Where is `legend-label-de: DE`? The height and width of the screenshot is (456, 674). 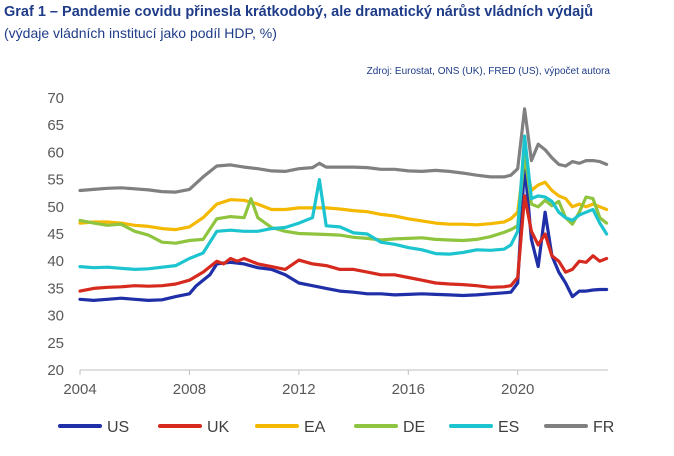 legend-label-de: DE is located at coordinates (414, 427).